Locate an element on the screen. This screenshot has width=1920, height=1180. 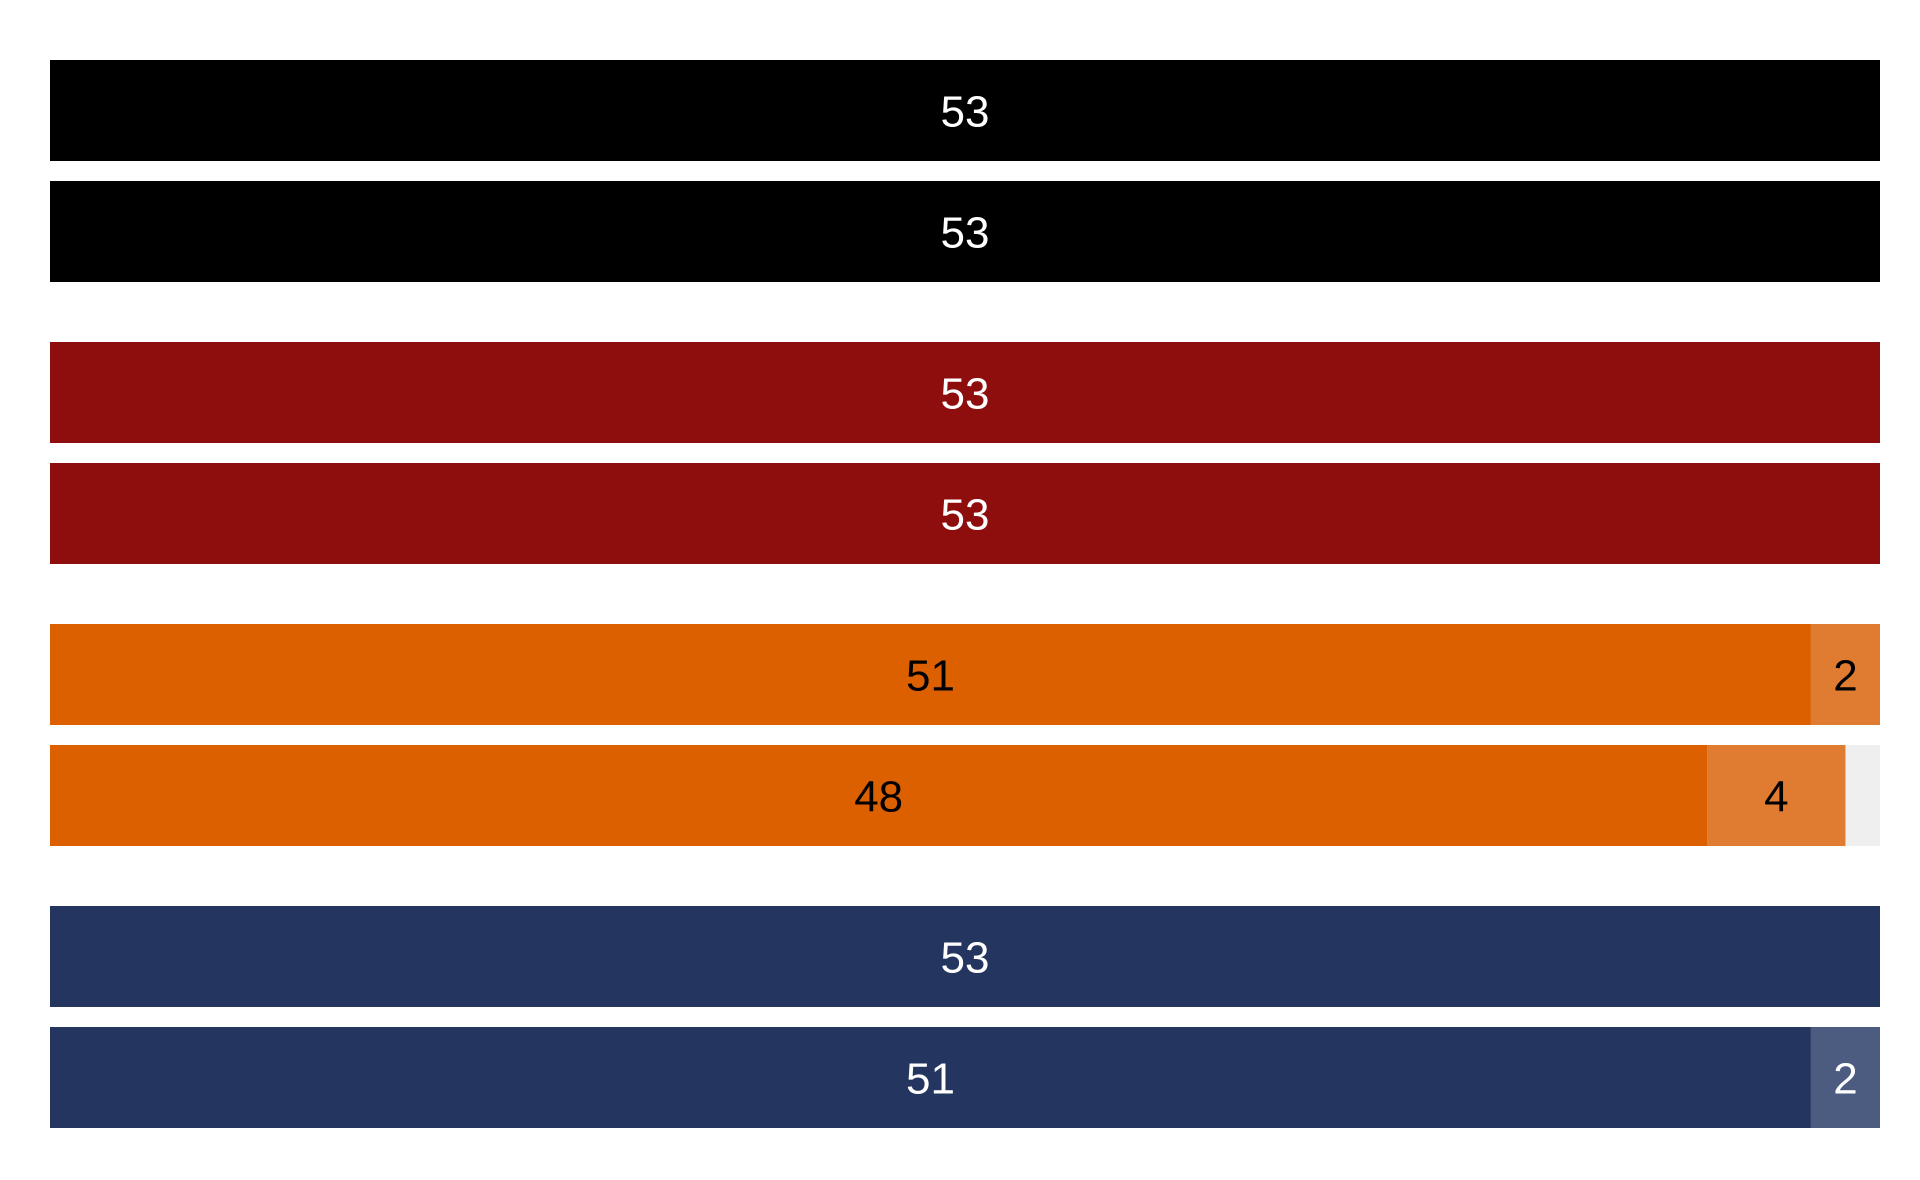
data-label: 4 is located at coordinates (1776, 797).